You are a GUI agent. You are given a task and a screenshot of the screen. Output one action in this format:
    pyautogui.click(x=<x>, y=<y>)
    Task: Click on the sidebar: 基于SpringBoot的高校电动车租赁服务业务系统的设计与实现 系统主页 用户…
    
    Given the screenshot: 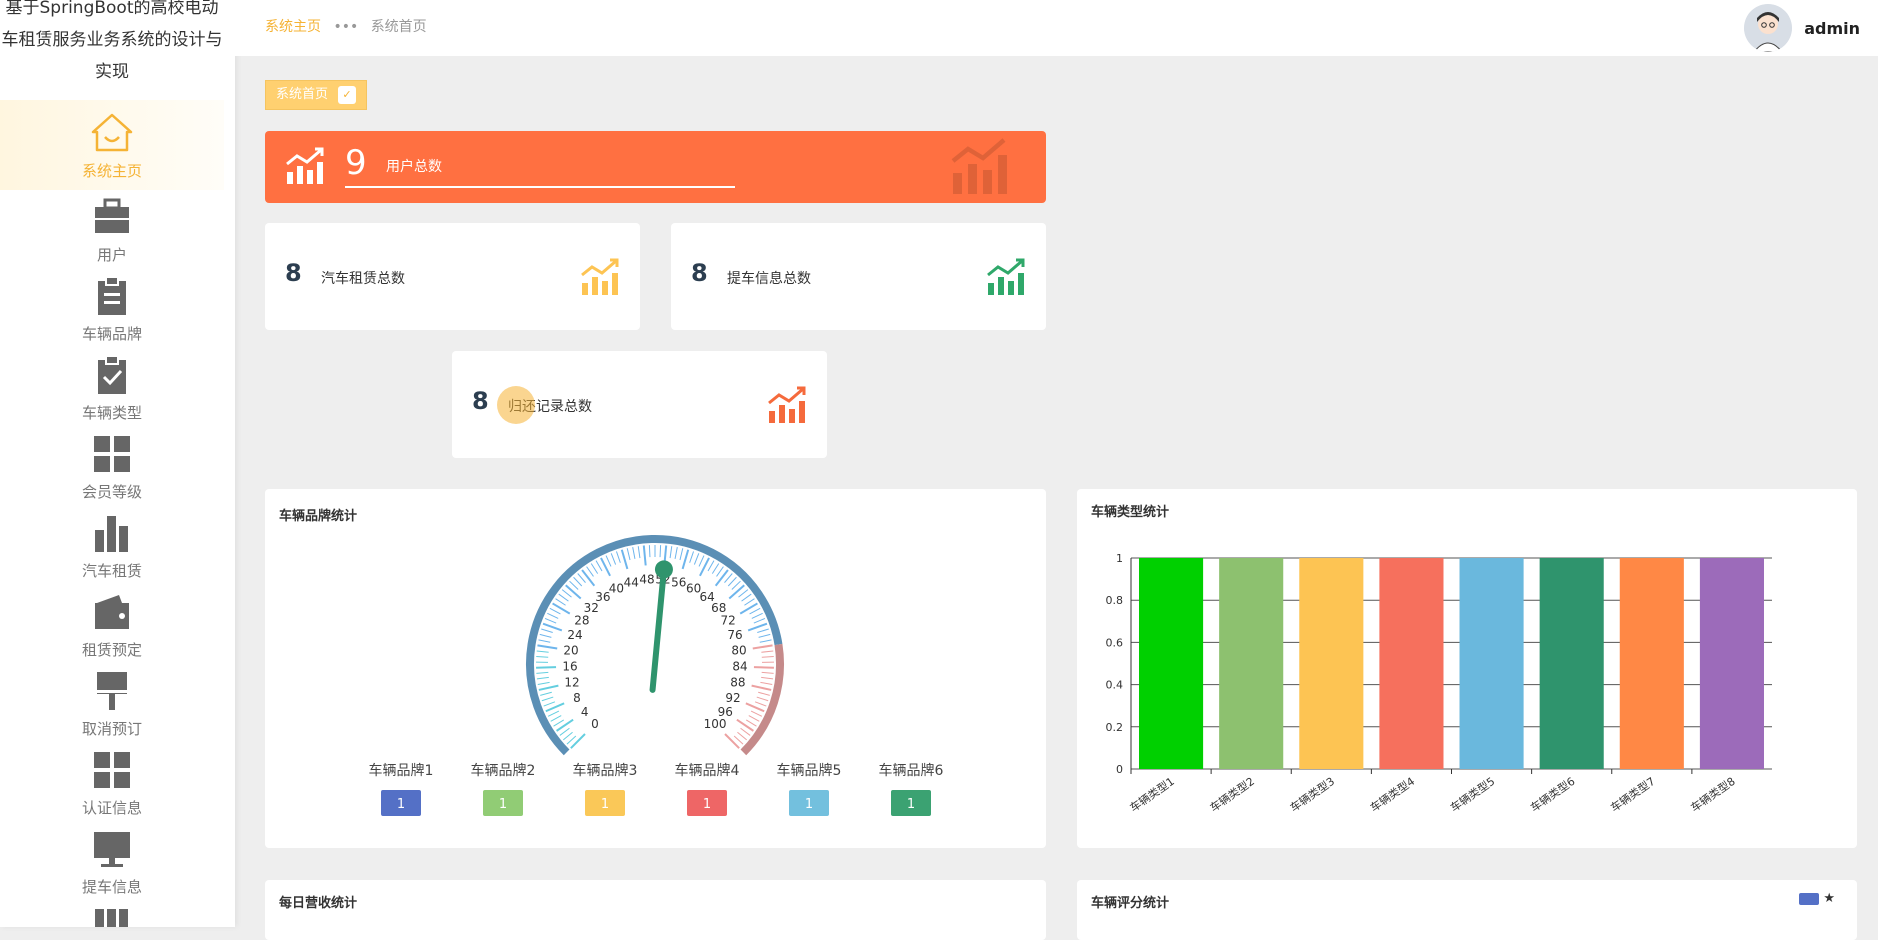 What is the action you would take?
    pyautogui.click(x=117, y=463)
    